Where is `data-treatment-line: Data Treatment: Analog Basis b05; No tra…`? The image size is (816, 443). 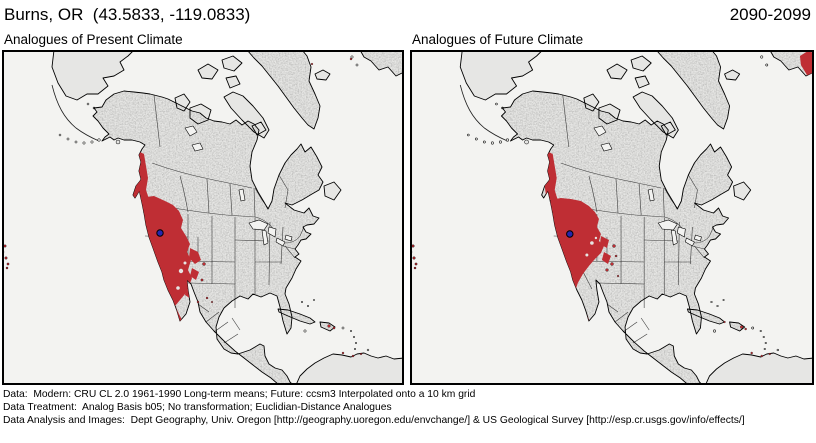 data-treatment-line: Data Treatment: Analog Basis b05; No tra… is located at coordinates (197, 407).